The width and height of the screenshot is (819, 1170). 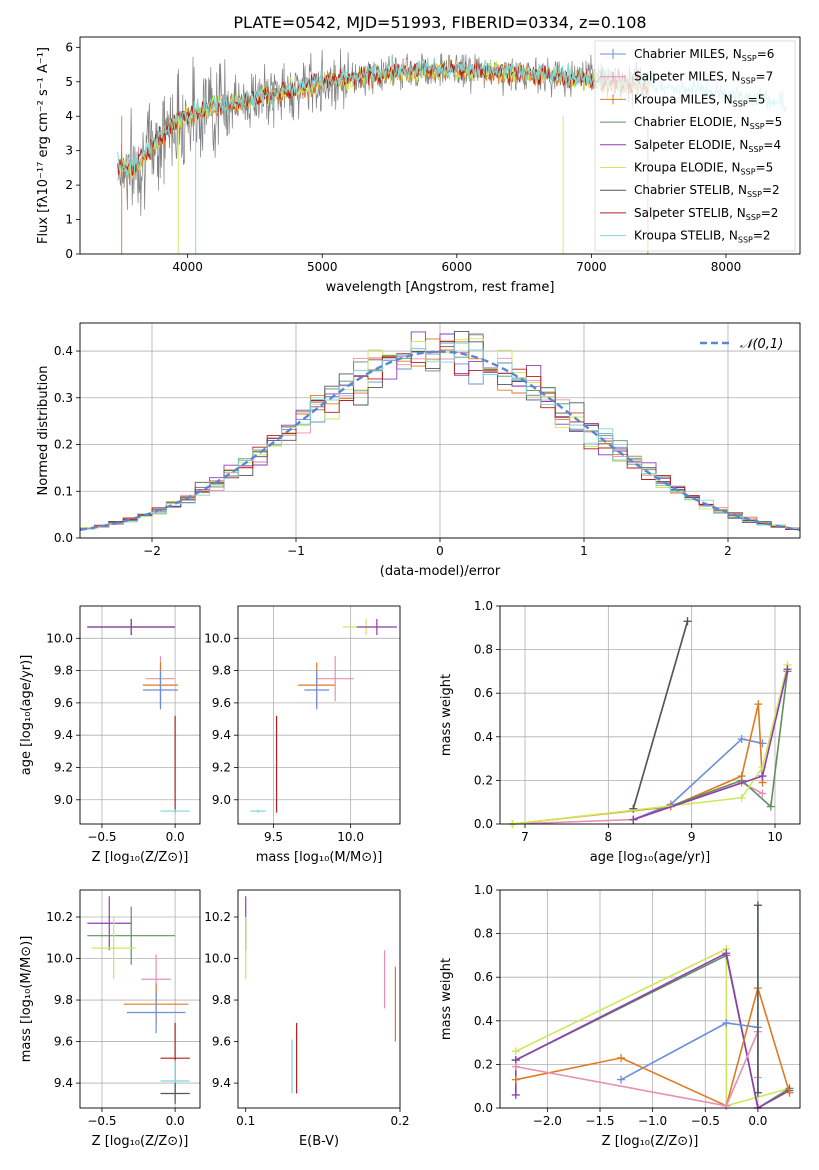 I want to click on x-tick-label: 2, so click(x=728, y=551).